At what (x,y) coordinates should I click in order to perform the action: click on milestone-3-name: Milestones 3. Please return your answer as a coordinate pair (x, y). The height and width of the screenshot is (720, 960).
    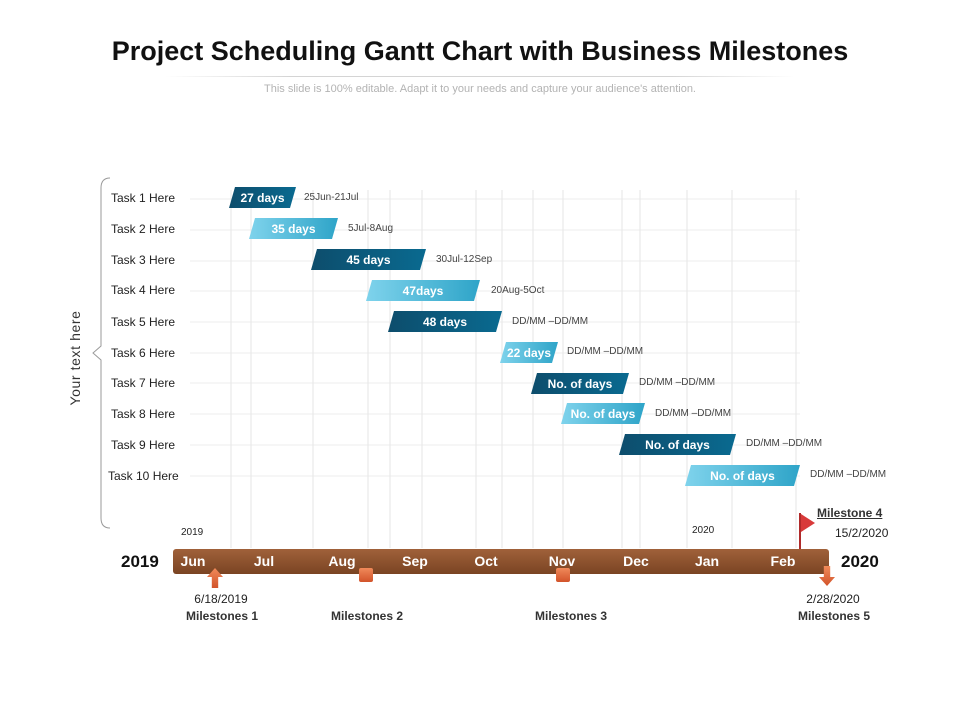
    Looking at the image, I should click on (571, 616).